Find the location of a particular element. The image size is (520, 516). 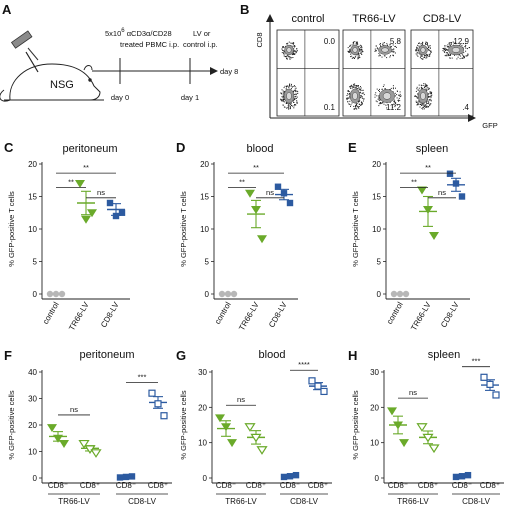

mouse-label: NSG is located at coordinates (62, 85).